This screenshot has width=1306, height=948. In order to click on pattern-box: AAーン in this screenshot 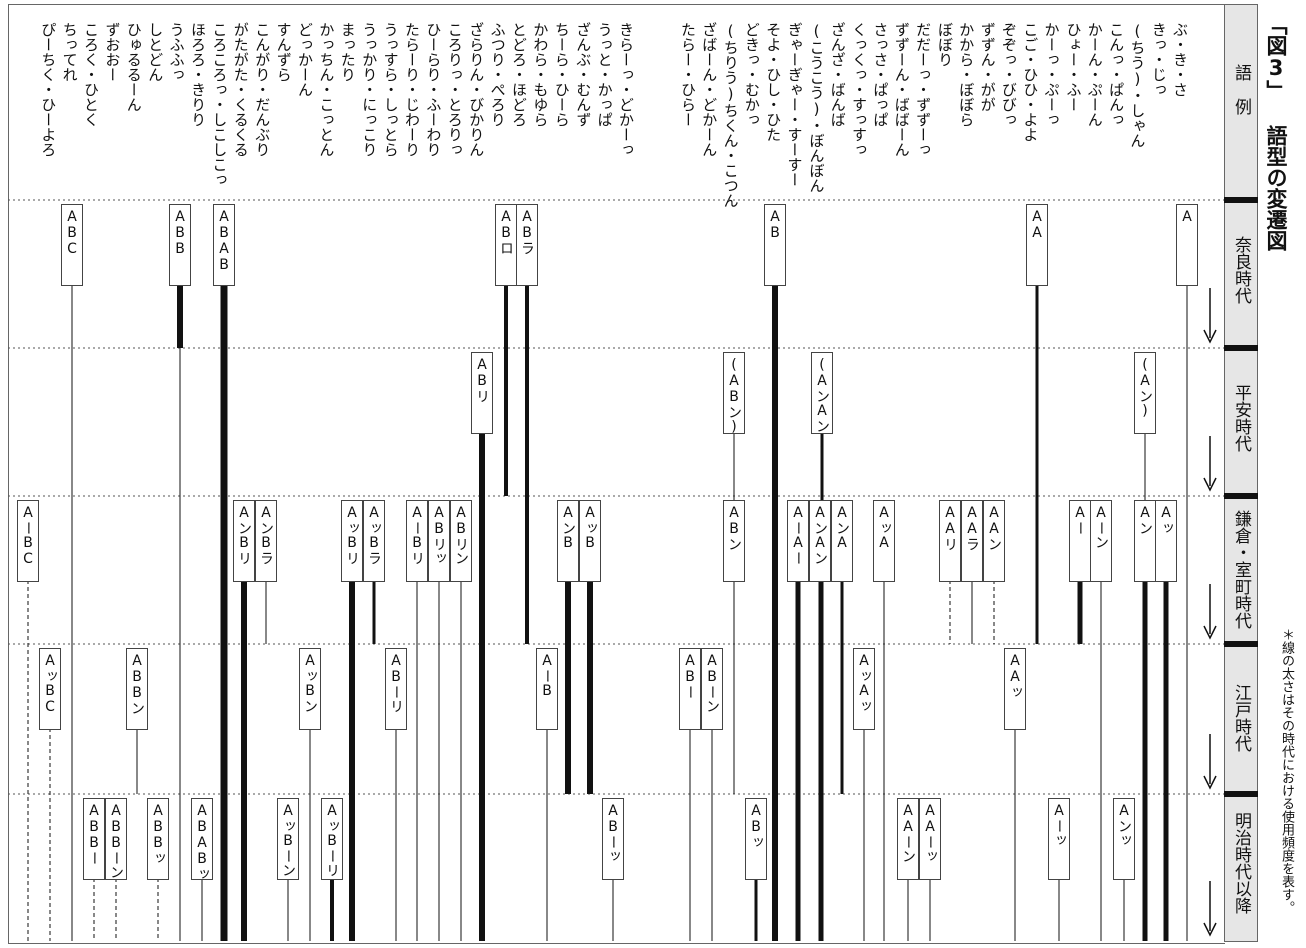, I will do `click(908, 839)`.